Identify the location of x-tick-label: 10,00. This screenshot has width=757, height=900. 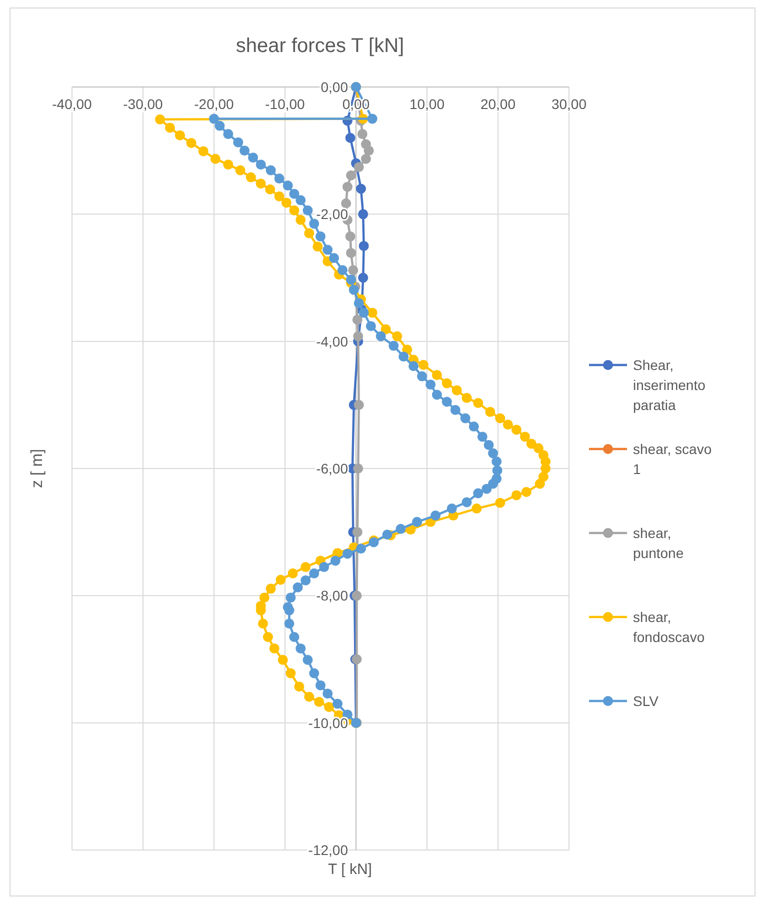
(427, 104).